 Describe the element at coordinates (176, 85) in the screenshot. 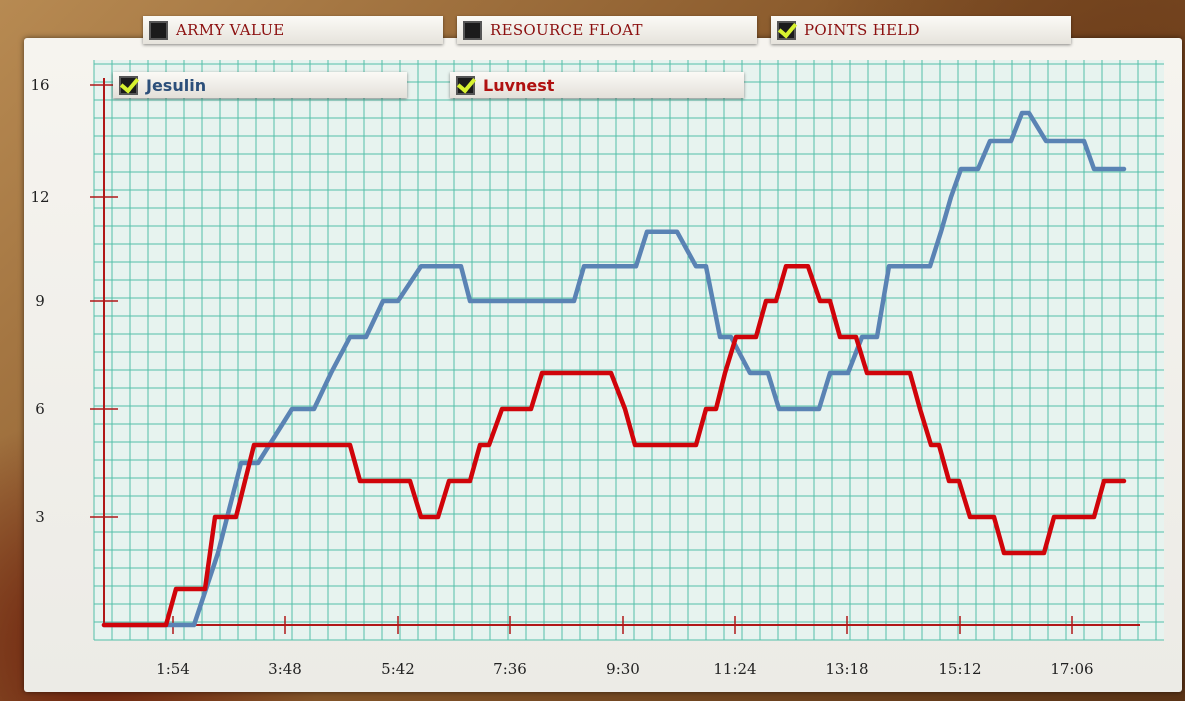

I see `legend-label-jesulin: Jesulin` at that location.